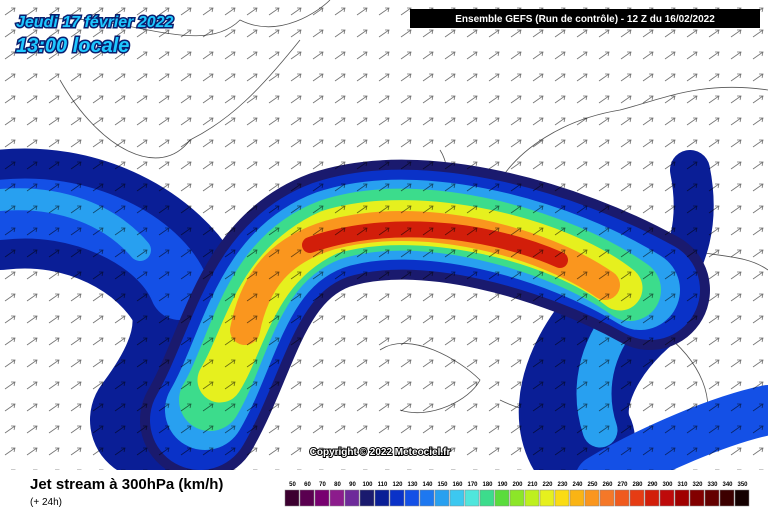  I want to click on legend-label: 180, so click(487, 485).